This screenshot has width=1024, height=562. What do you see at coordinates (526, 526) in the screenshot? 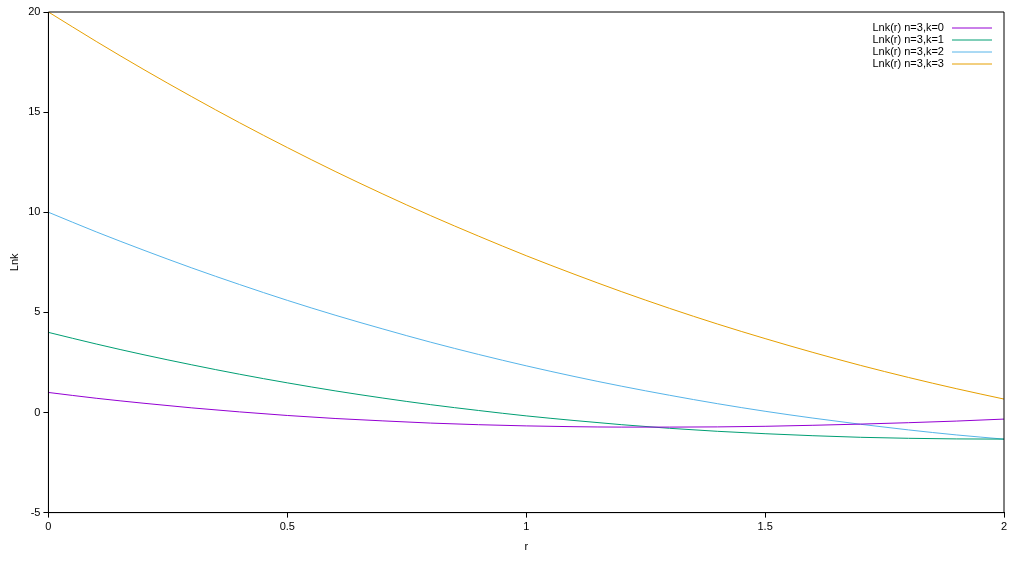
I see `x-tick-label: 1` at bounding box center [526, 526].